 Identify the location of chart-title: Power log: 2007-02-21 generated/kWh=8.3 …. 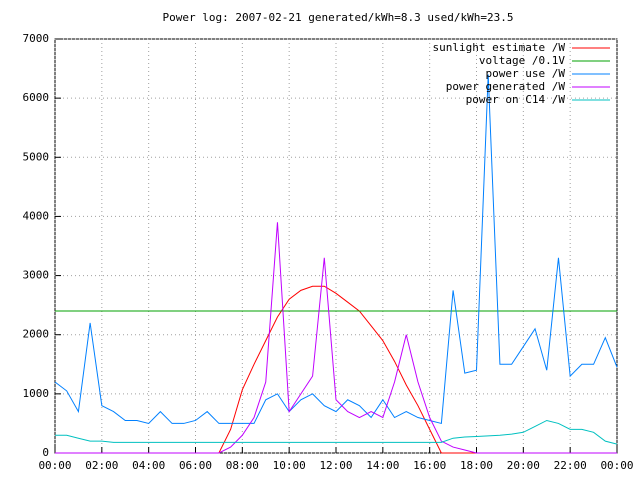
(338, 17).